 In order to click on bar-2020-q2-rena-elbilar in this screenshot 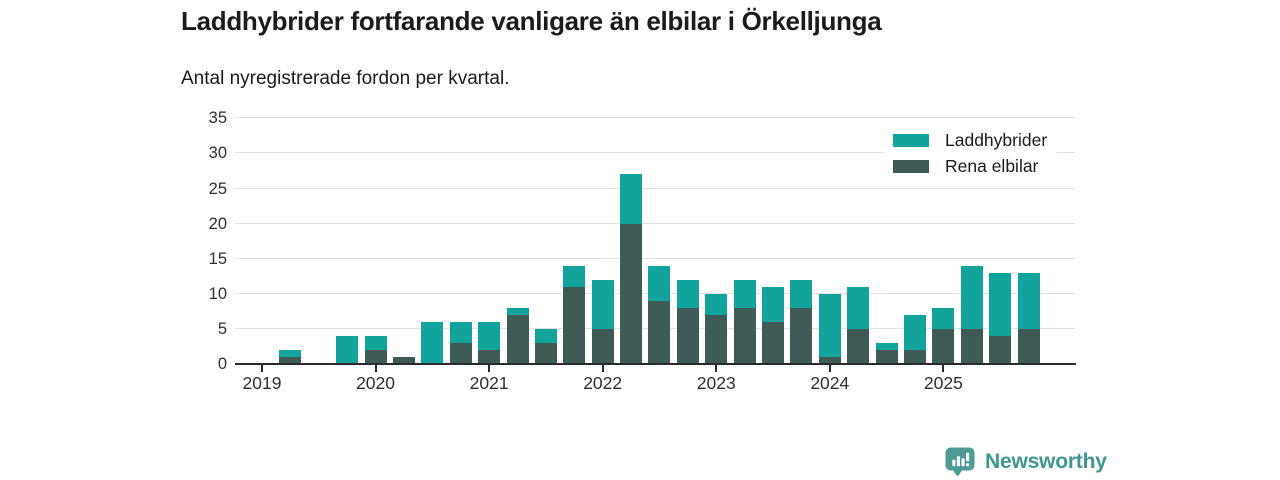, I will do `click(403, 360)`.